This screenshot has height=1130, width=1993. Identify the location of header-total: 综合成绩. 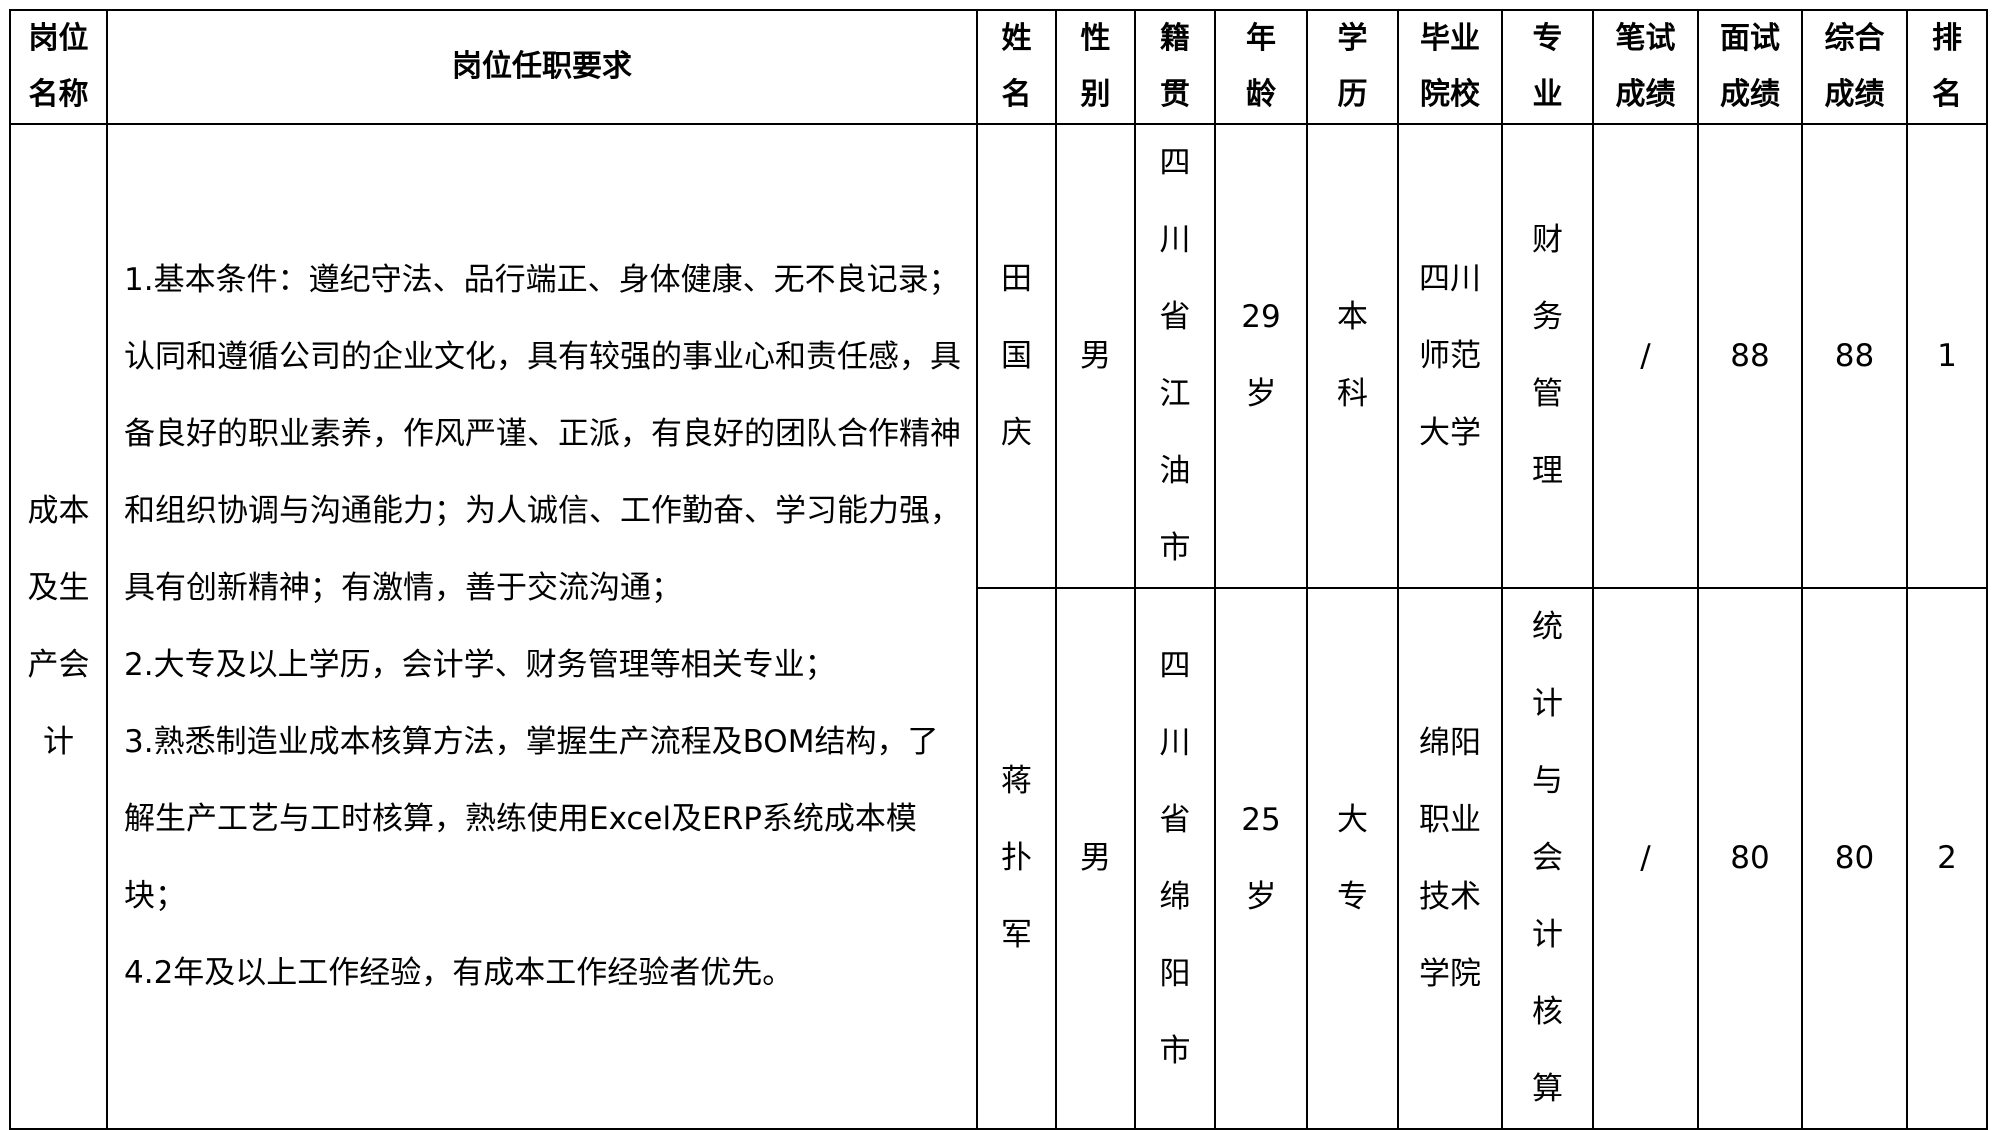
(1854, 67).